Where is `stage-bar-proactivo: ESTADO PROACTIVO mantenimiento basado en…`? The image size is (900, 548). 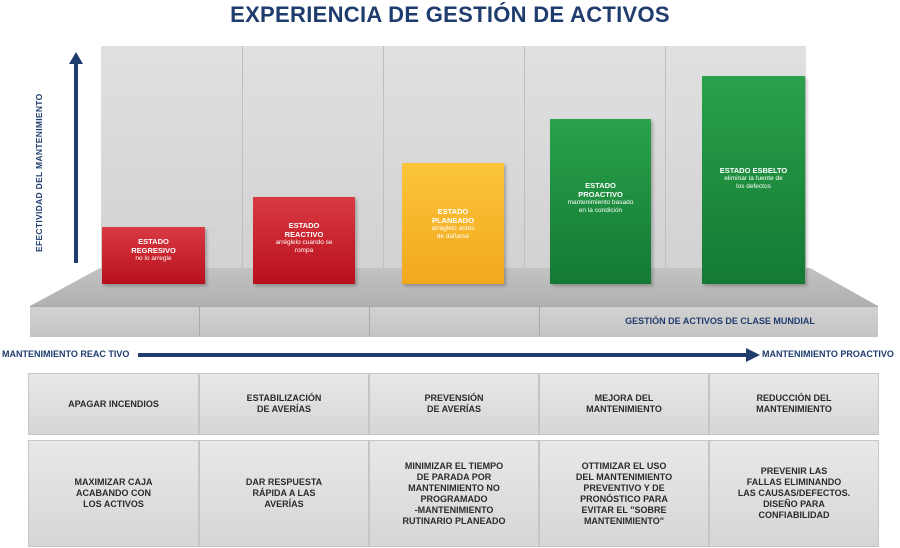
stage-bar-proactivo: ESTADO PROACTIVO mantenimiento basado en… is located at coordinates (600, 201).